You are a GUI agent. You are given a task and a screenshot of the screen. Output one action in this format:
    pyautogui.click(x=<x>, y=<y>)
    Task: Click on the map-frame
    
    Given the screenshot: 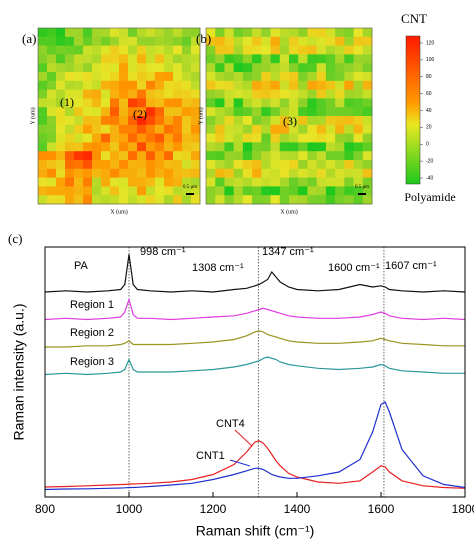 What is the action you would take?
    pyautogui.click(x=119, y=116)
    